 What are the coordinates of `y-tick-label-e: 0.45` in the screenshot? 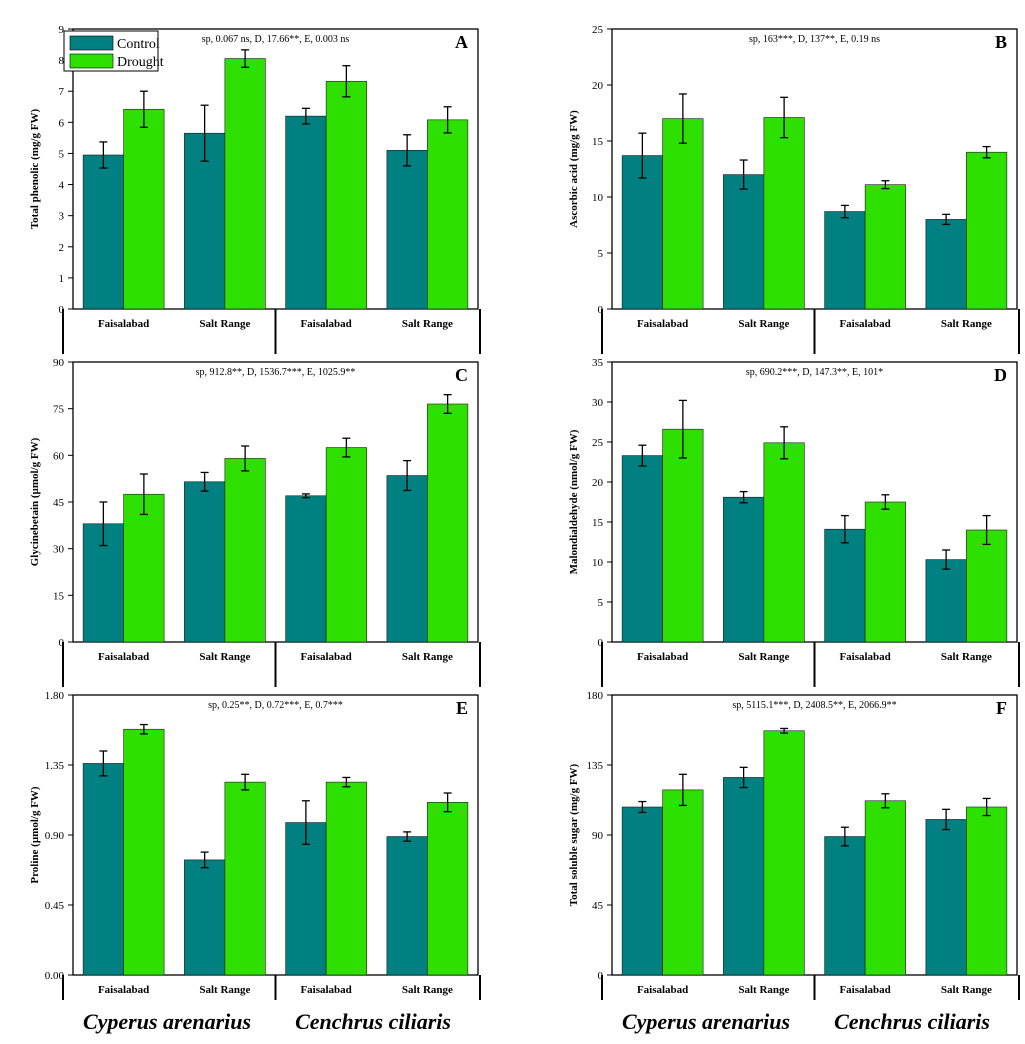 It's located at (55, 906).